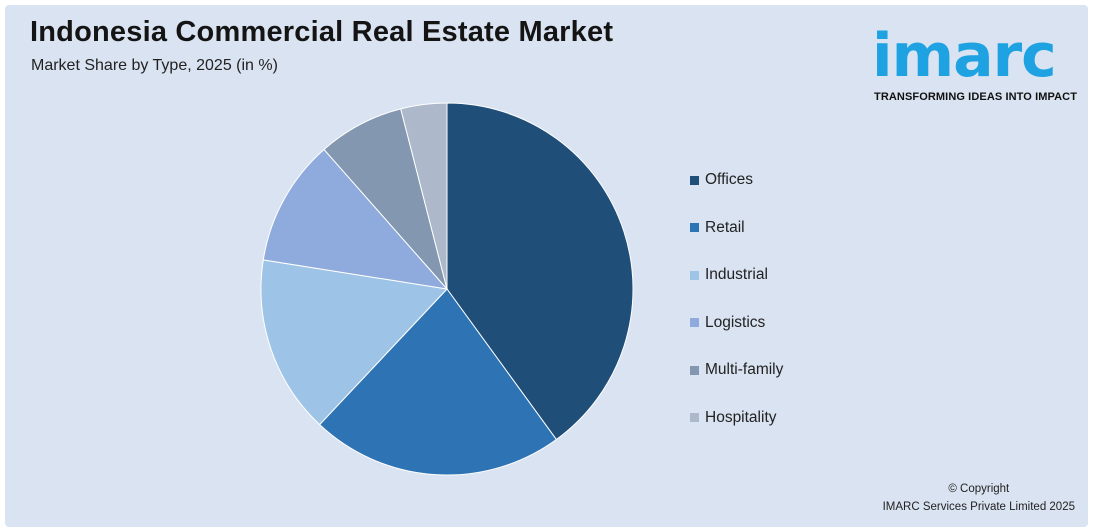 The width and height of the screenshot is (1093, 532). What do you see at coordinates (725, 227) in the screenshot?
I see `legend-label-retail: Retail` at bounding box center [725, 227].